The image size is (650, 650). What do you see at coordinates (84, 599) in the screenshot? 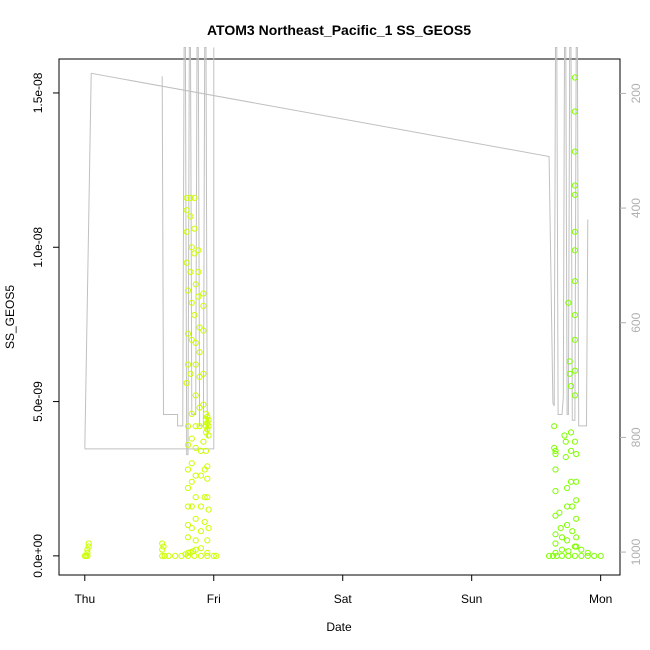
I see `x-tick-label: Thu` at bounding box center [84, 599].